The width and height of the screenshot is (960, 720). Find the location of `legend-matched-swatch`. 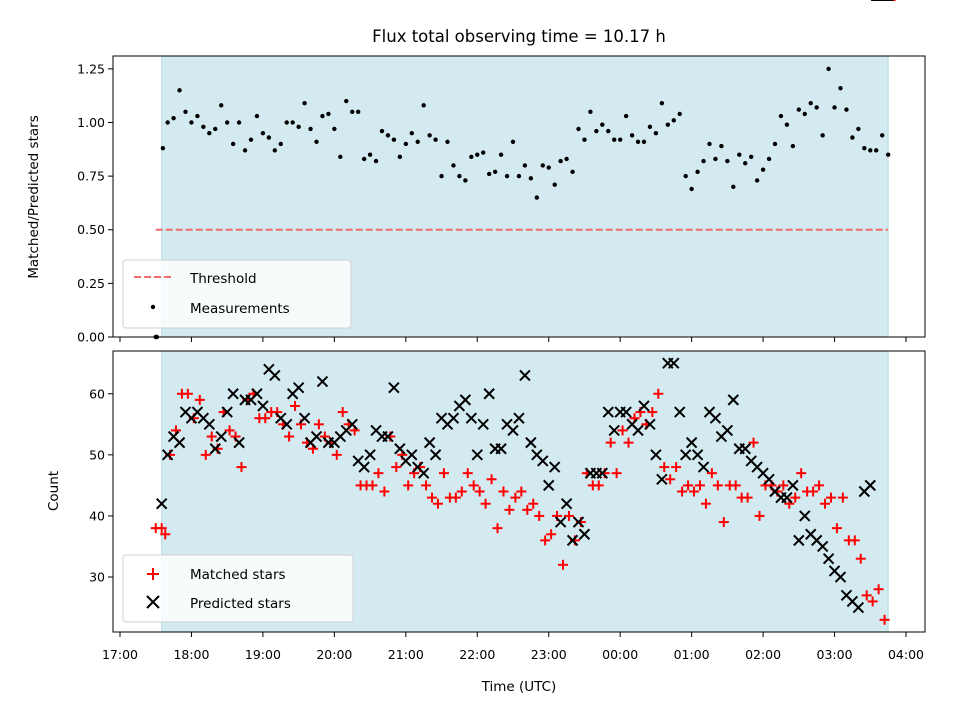

legend-matched-swatch is located at coordinates (153, 574).